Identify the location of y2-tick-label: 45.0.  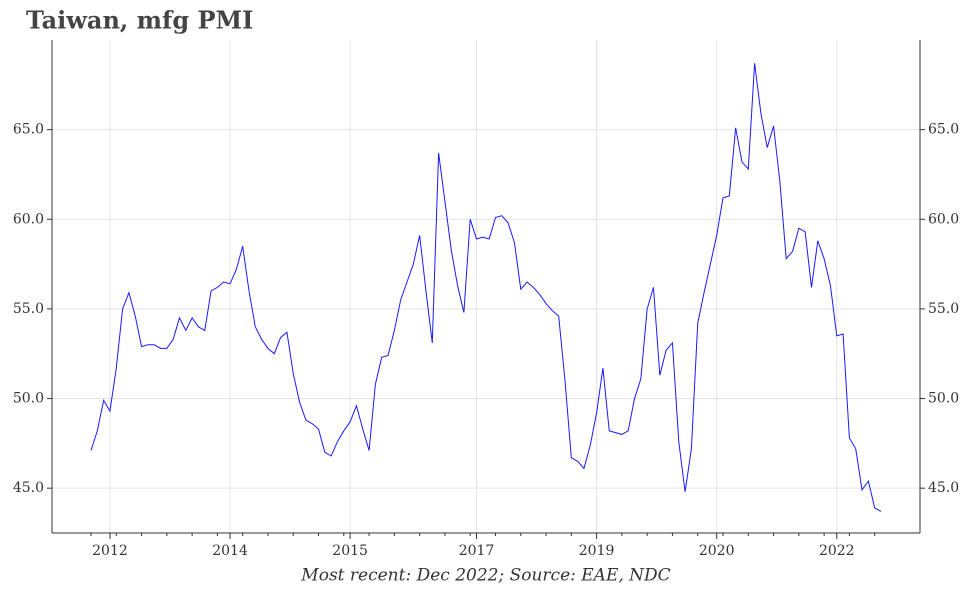
(943, 488).